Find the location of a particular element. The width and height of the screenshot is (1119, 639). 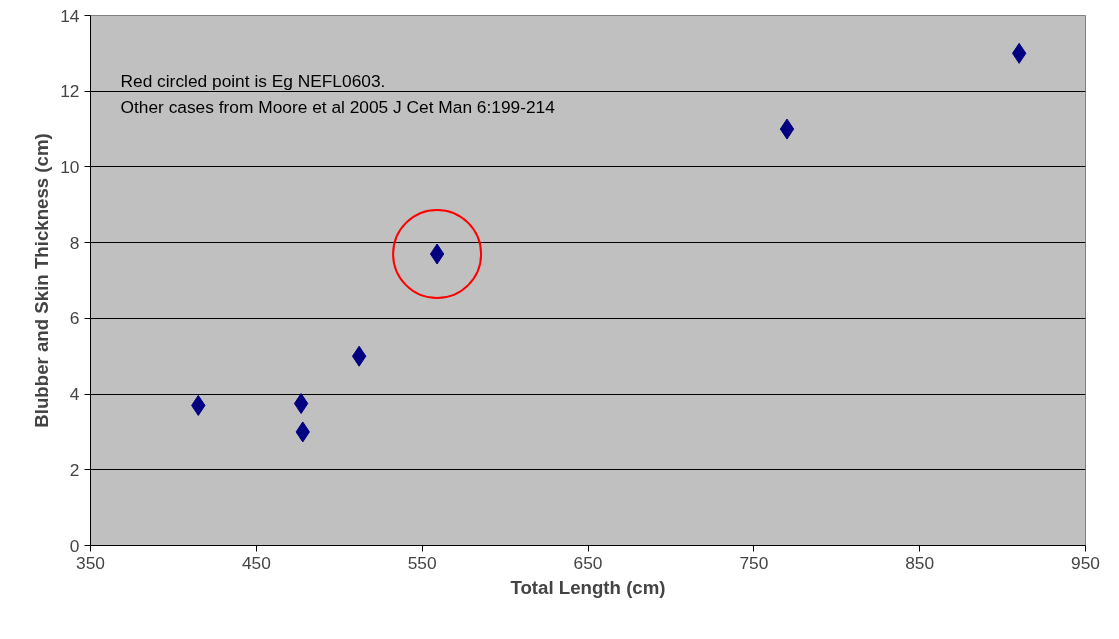

x-tick-label: 850 is located at coordinates (920, 562).